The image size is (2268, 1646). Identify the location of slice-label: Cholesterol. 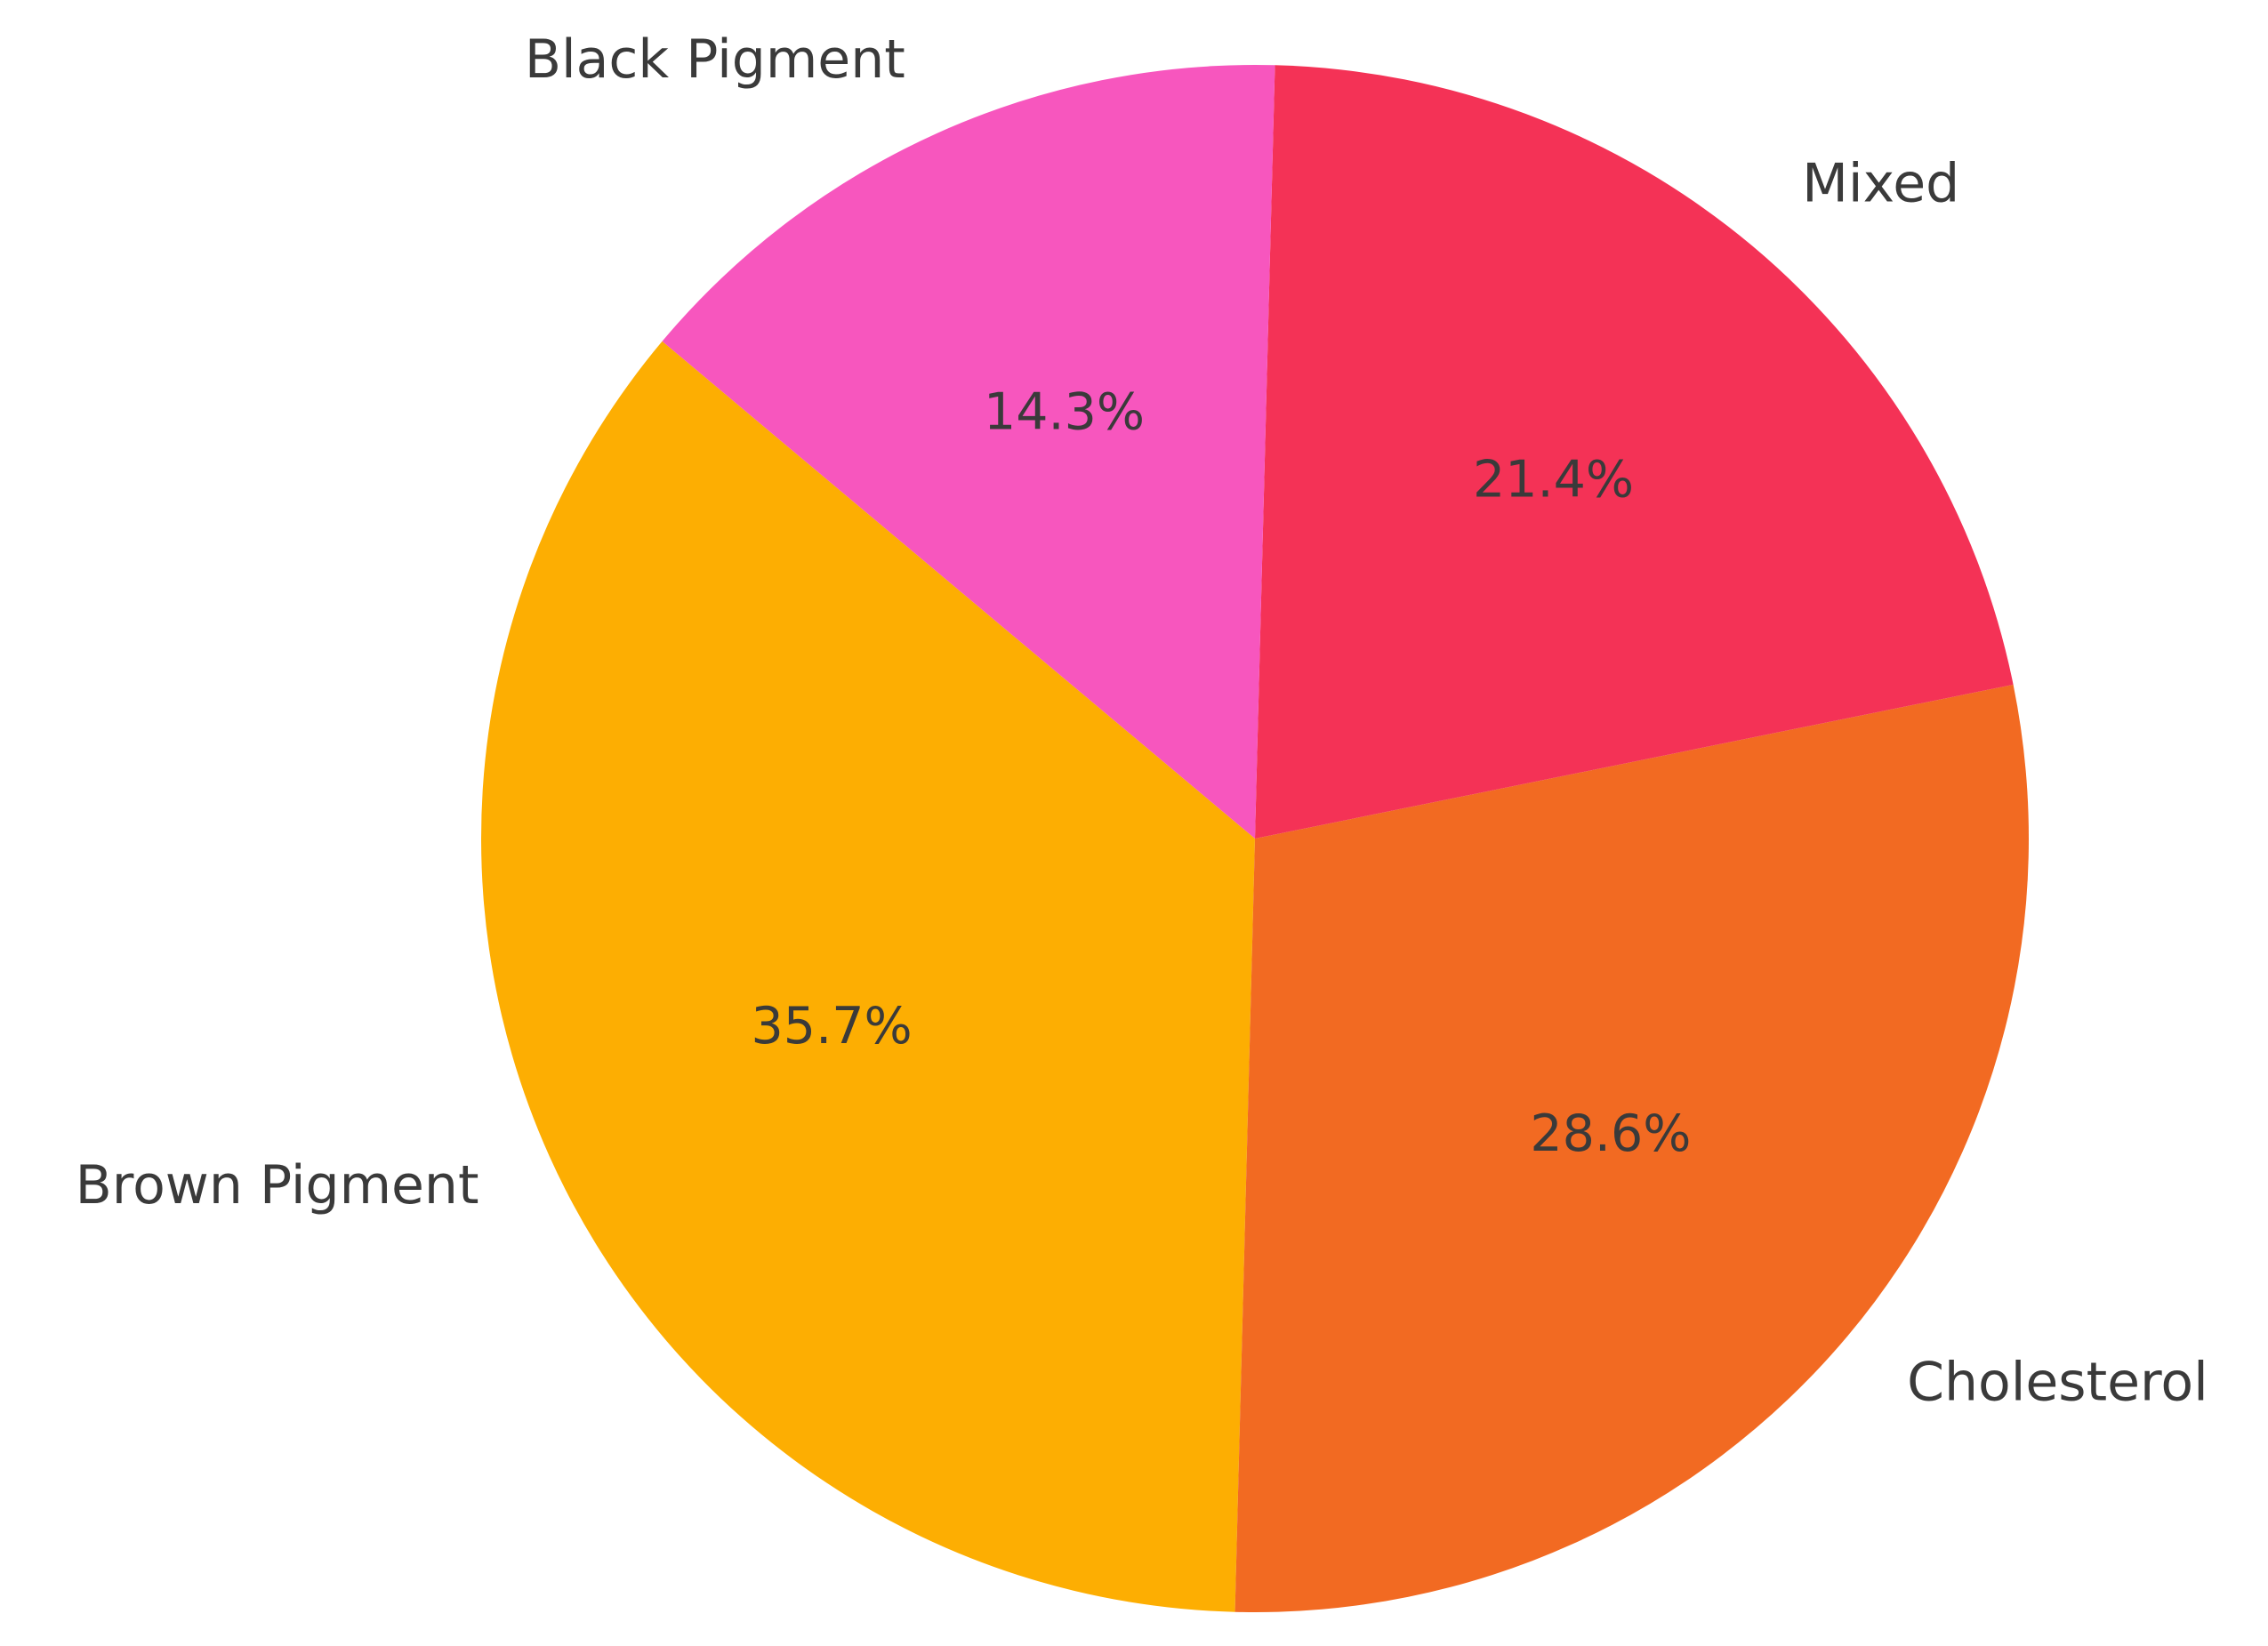
(2057, 1383).